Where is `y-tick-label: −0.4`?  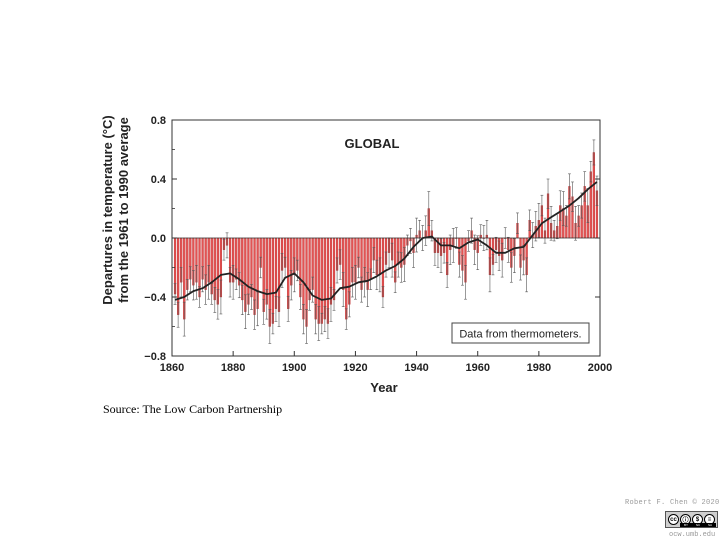 y-tick-label: −0.4 is located at coordinates (155, 298).